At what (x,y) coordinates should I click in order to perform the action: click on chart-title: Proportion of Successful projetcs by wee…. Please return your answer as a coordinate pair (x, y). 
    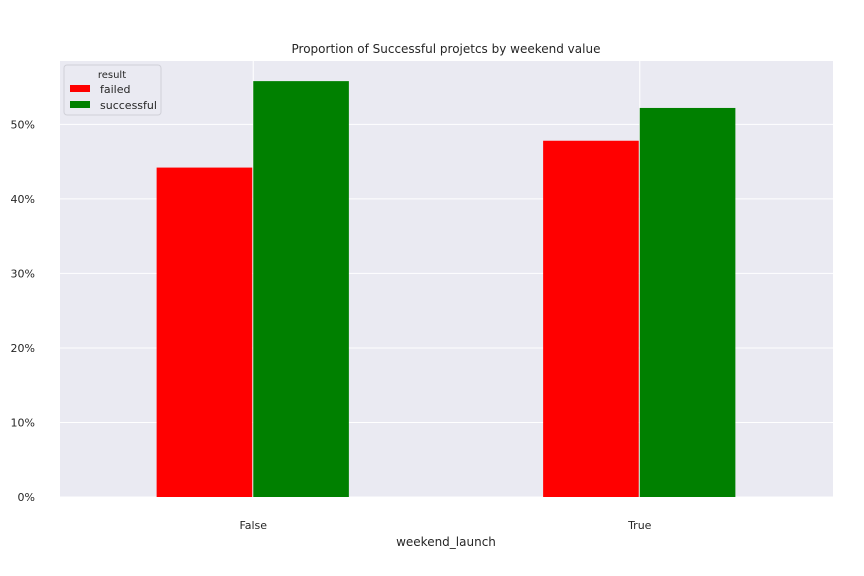
    Looking at the image, I should click on (446, 49).